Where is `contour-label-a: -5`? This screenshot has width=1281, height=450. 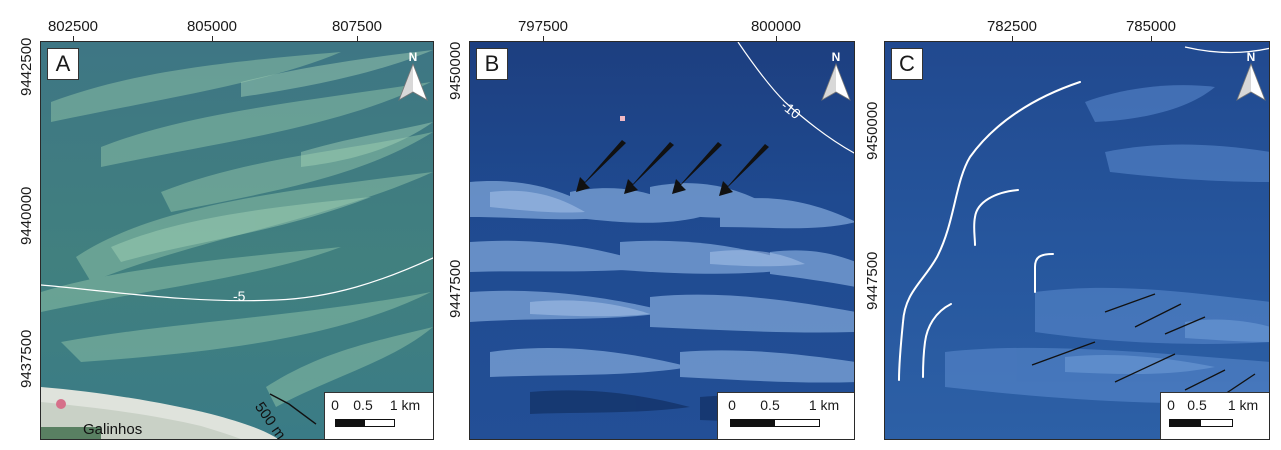
contour-label-a: -5 is located at coordinates (239, 296).